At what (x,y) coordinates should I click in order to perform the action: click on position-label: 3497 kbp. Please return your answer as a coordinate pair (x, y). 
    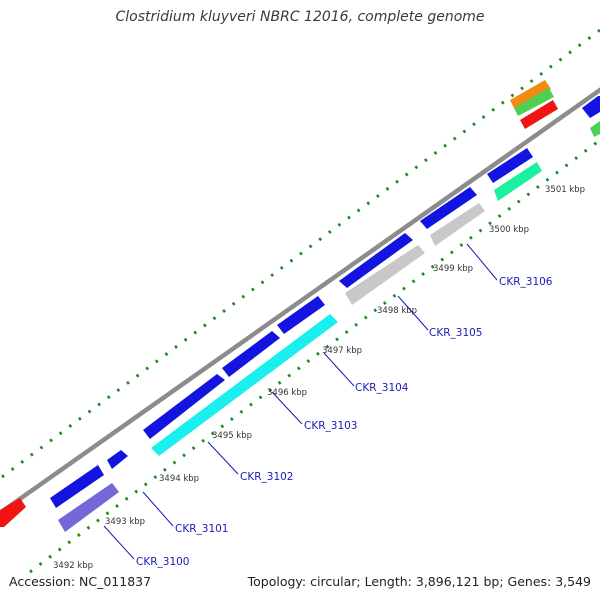
    Looking at the image, I should click on (342, 351).